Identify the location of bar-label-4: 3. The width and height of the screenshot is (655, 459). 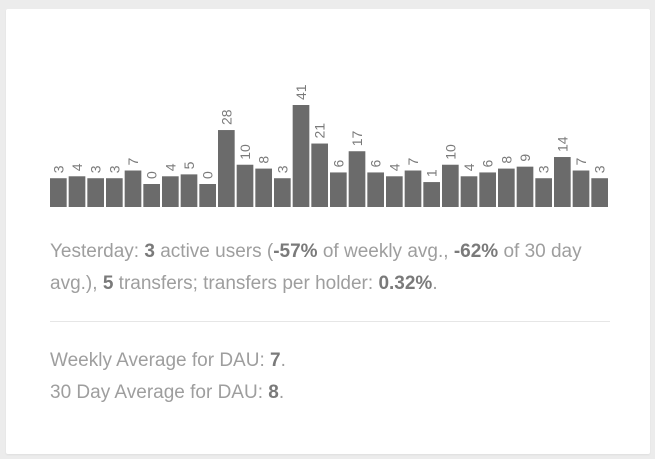
(114, 169).